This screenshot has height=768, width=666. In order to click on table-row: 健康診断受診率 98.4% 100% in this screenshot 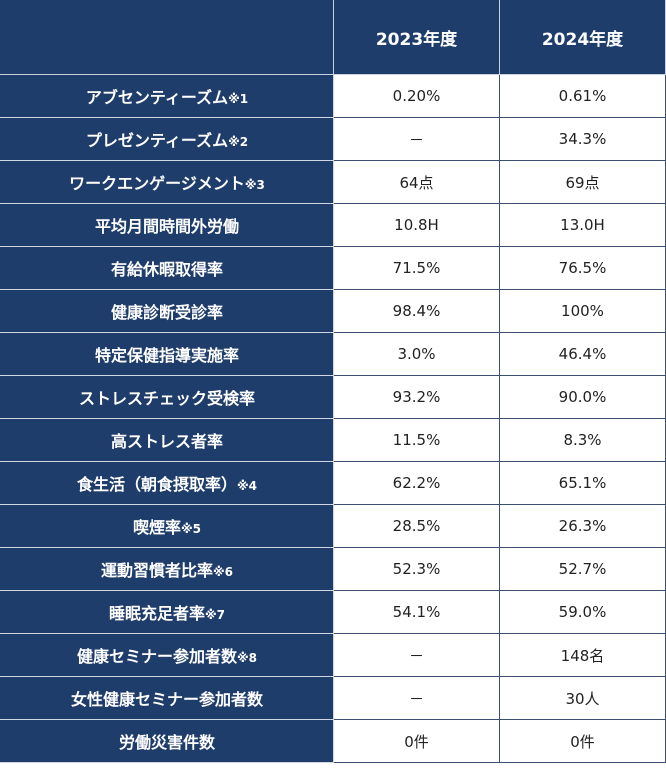, I will do `click(333, 311)`.